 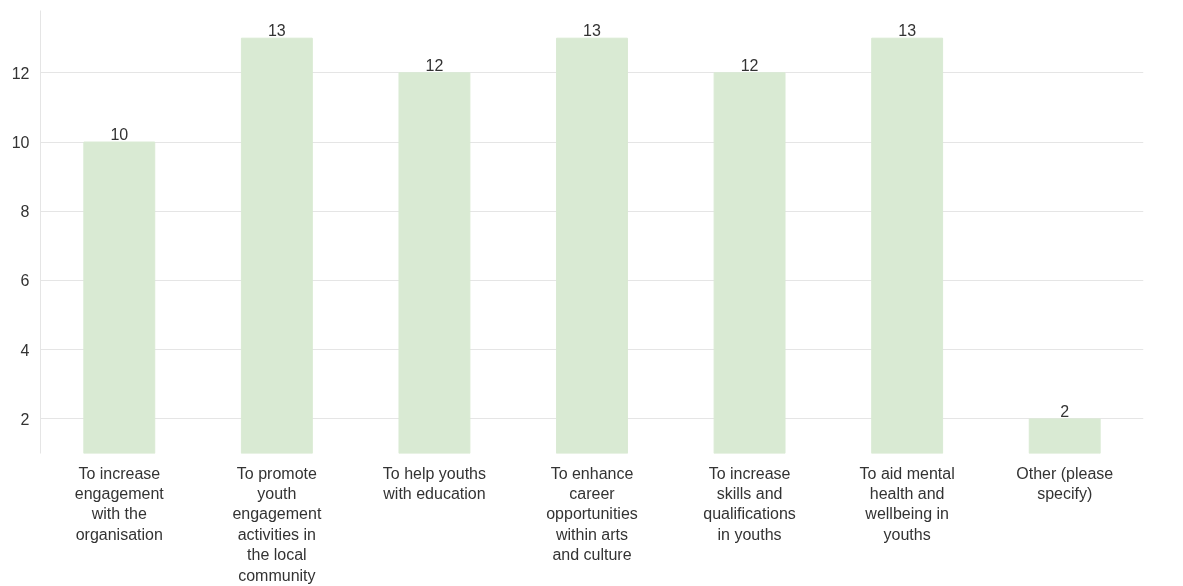 I want to click on y-tick-label: 2, so click(x=25, y=419).